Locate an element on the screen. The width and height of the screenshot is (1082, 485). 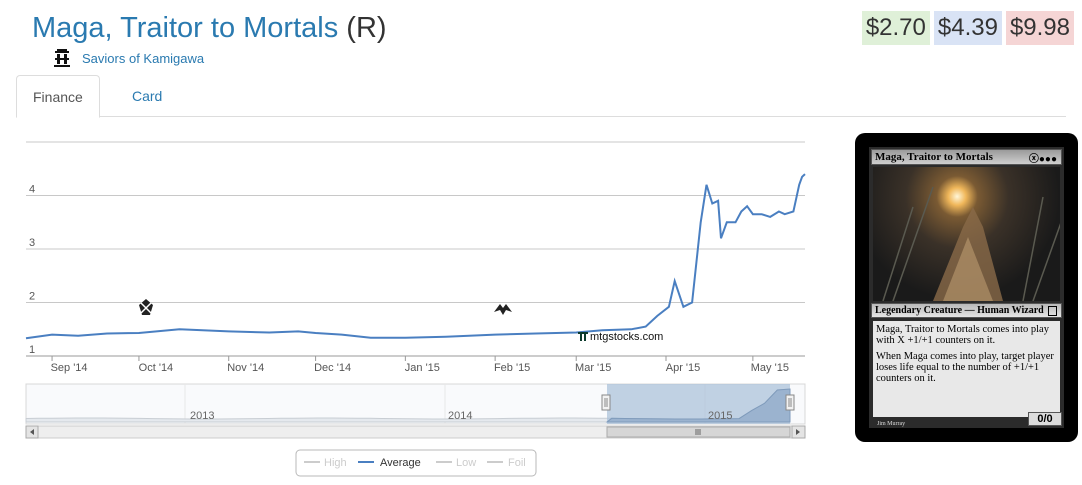
price-average-badge: $4.39 is located at coordinates (967, 28).